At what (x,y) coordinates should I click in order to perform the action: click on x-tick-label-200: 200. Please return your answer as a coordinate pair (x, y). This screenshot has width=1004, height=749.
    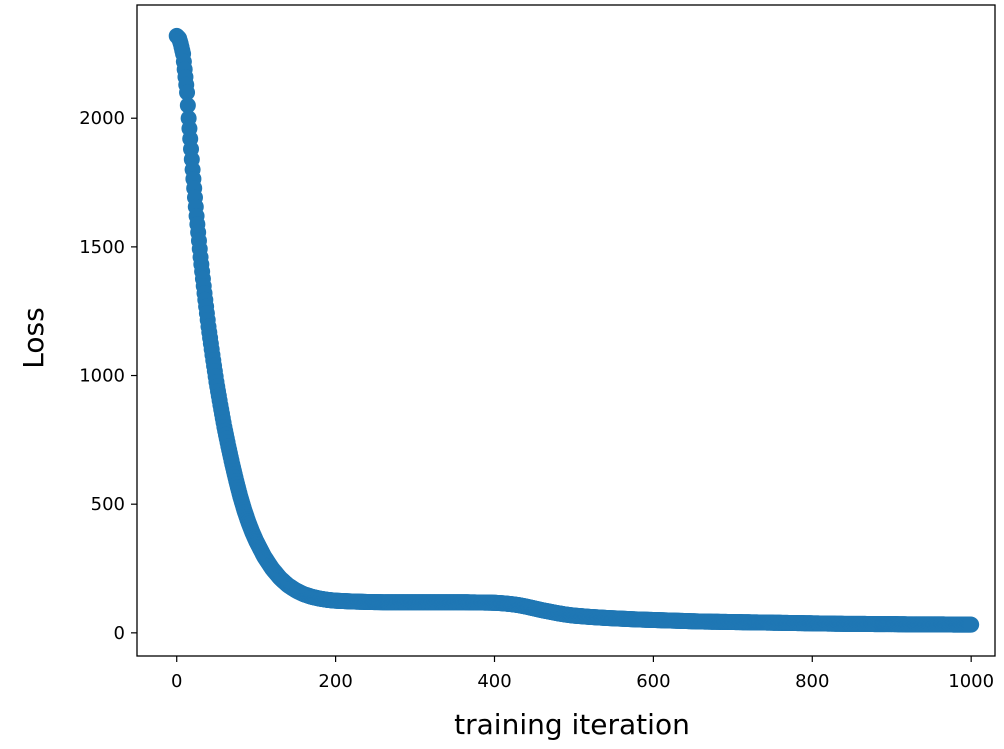
    Looking at the image, I should click on (335, 681).